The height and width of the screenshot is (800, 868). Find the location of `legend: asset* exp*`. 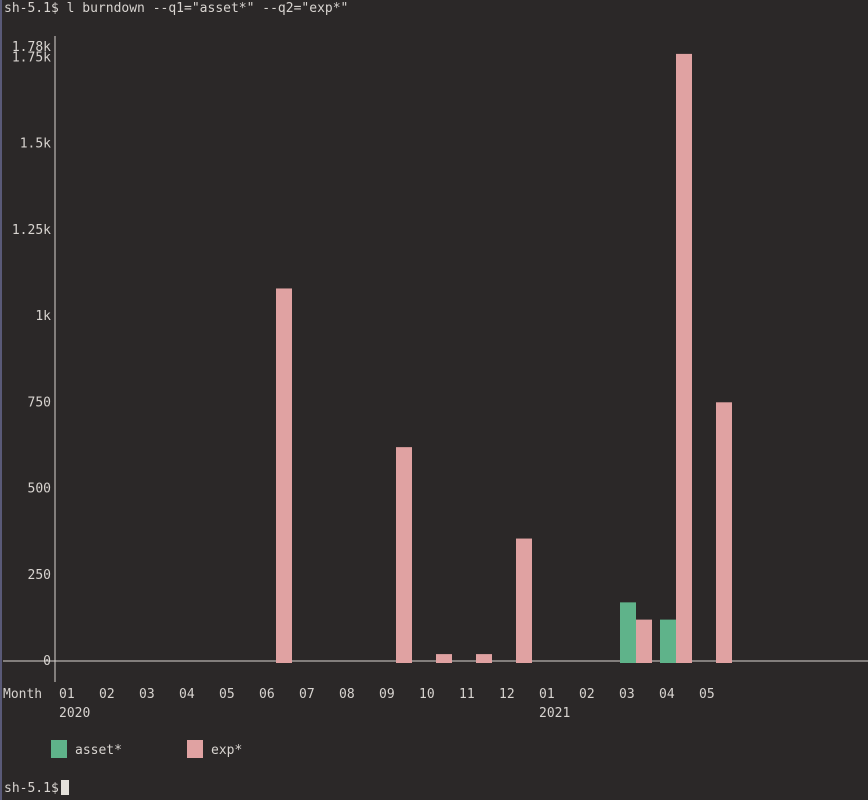

legend: asset* exp* is located at coordinates (146, 749).